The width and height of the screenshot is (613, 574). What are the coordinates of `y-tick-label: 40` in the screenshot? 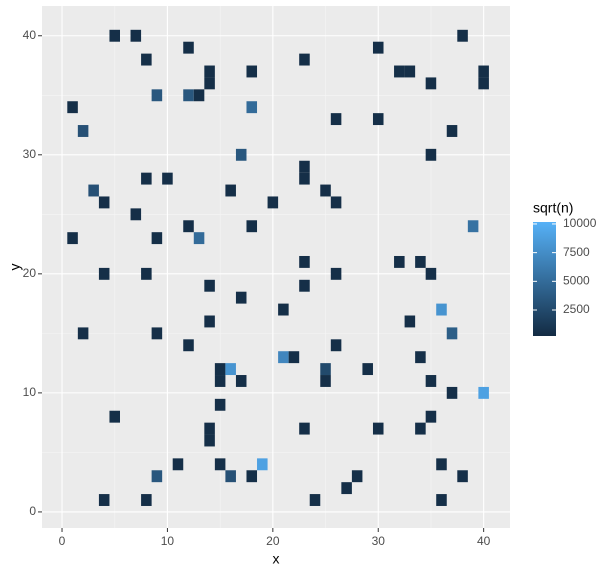 It's located at (30, 35).